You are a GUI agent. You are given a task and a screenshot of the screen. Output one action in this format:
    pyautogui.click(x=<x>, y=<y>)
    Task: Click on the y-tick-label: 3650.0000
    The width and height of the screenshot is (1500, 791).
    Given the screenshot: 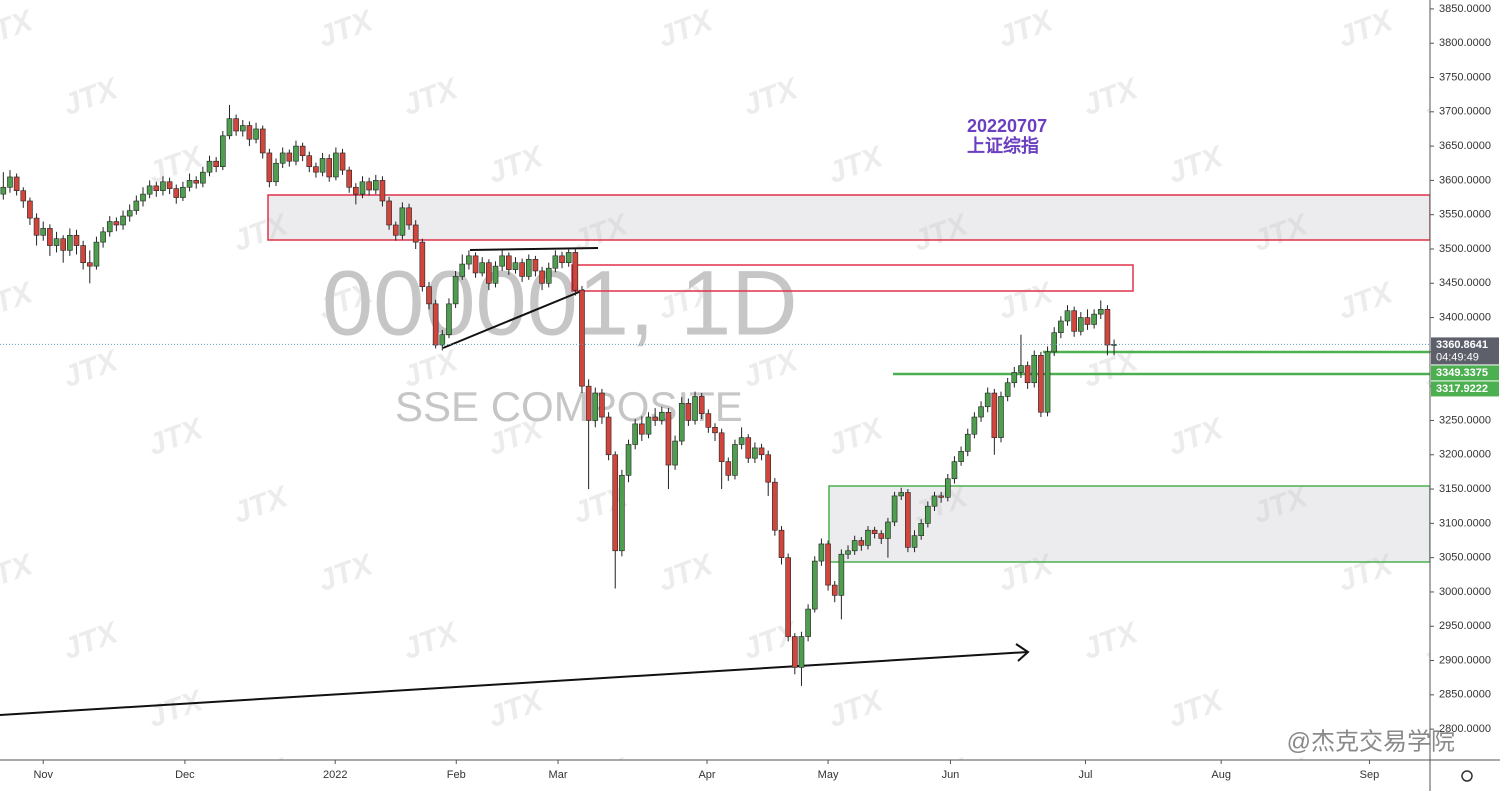 What is the action you would take?
    pyautogui.click(x=1465, y=146)
    